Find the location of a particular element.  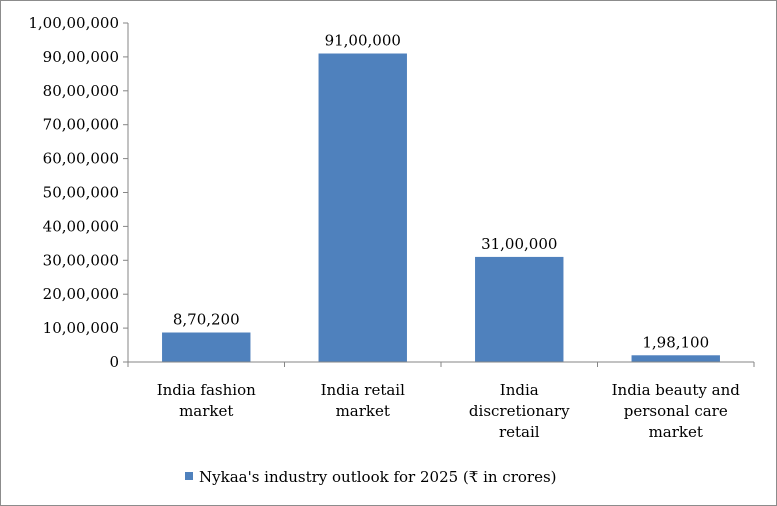

x-category-label-line: India fashion is located at coordinates (206, 390).